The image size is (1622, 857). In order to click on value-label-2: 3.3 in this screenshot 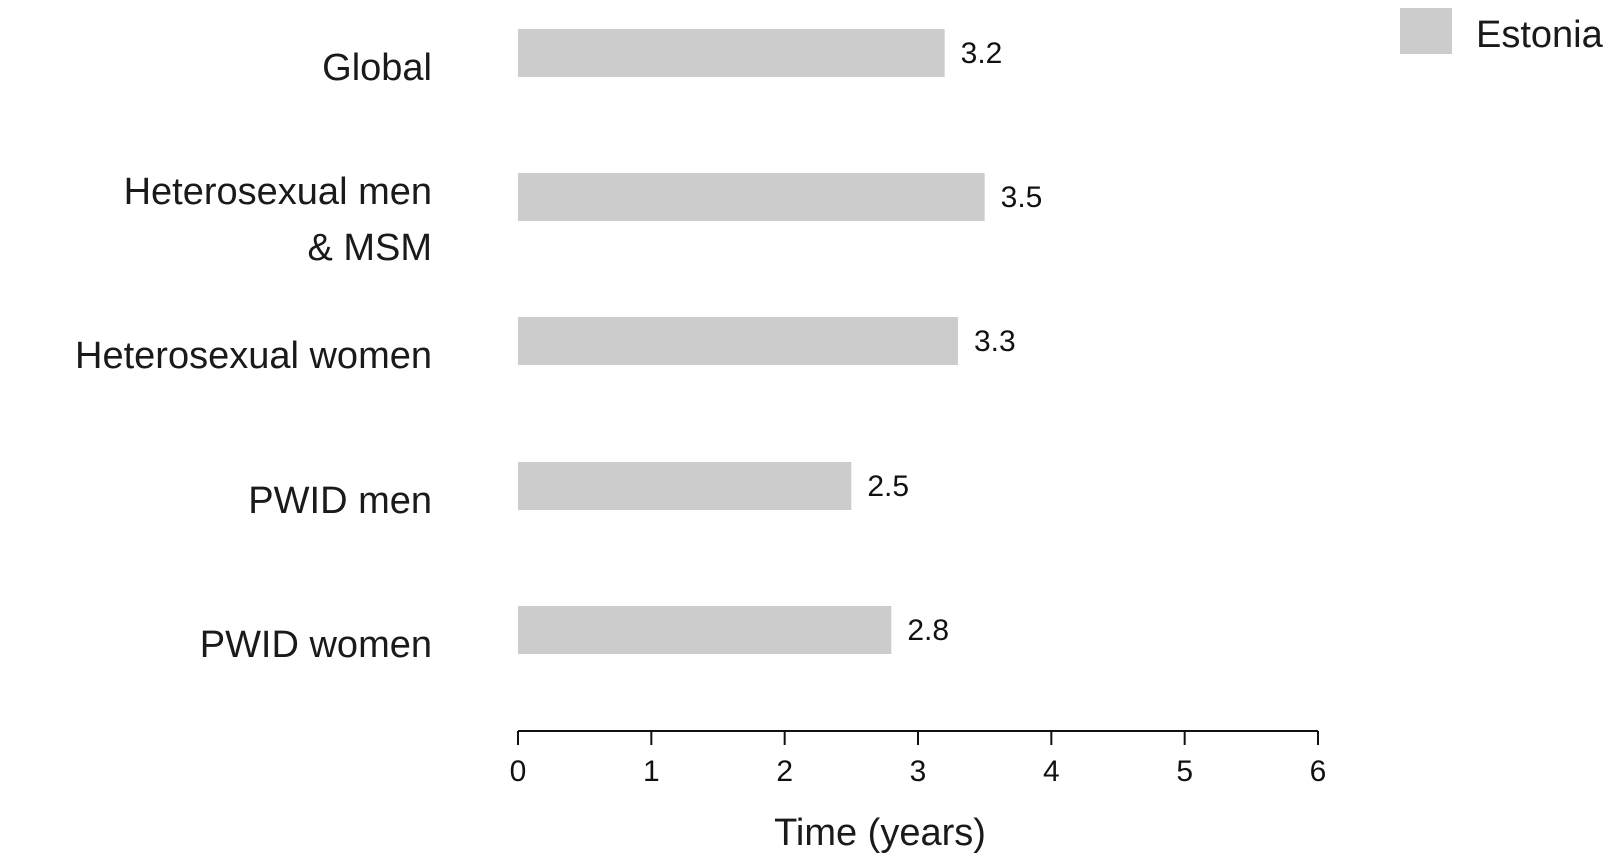, I will do `click(995, 341)`.